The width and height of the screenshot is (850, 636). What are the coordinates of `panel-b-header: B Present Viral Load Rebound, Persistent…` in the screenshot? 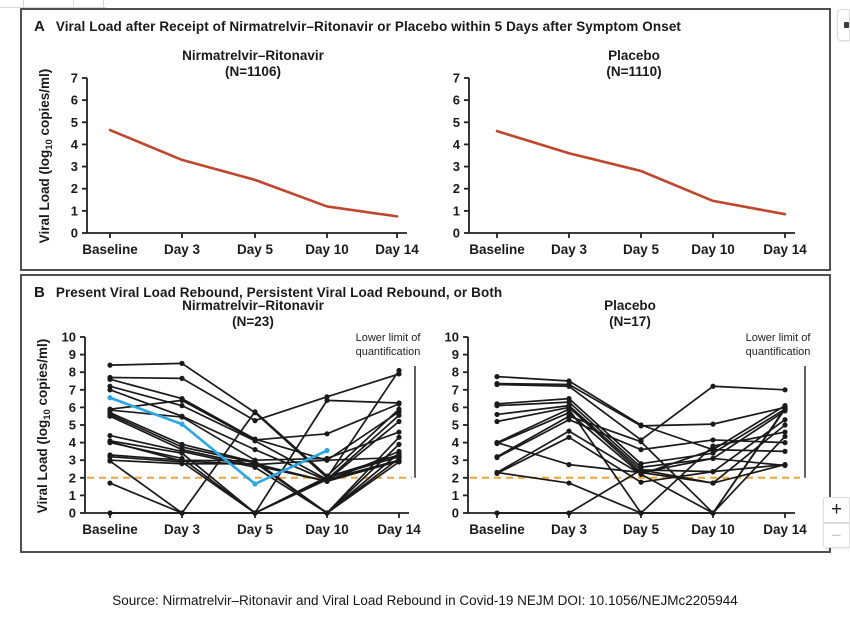 It's located at (268, 292).